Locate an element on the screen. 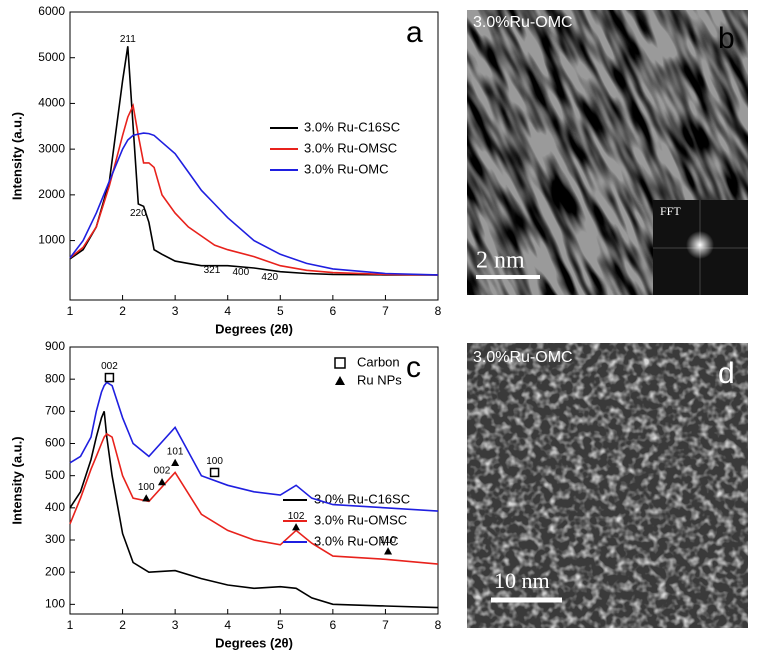  inset-label: FFT is located at coordinates (670, 211).